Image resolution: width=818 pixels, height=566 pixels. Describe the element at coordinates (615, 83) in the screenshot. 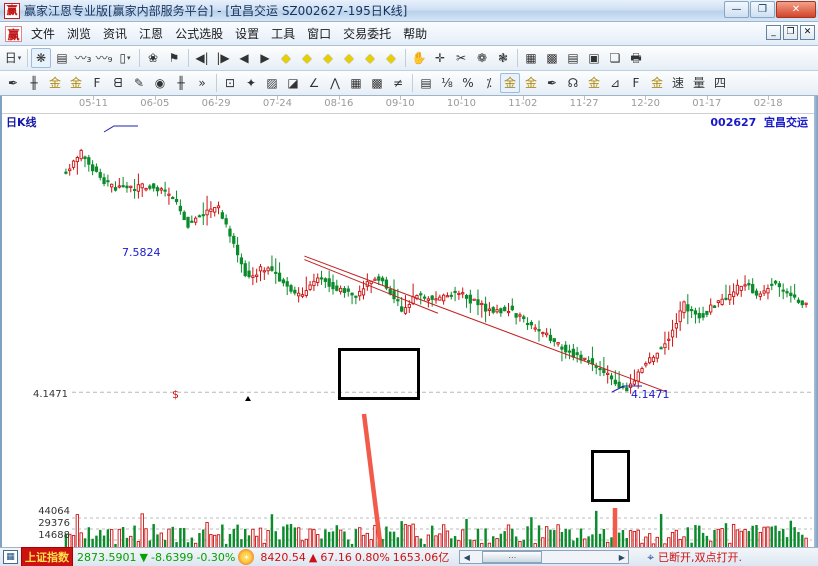

I see `gann-j-button: ⊿` at that location.